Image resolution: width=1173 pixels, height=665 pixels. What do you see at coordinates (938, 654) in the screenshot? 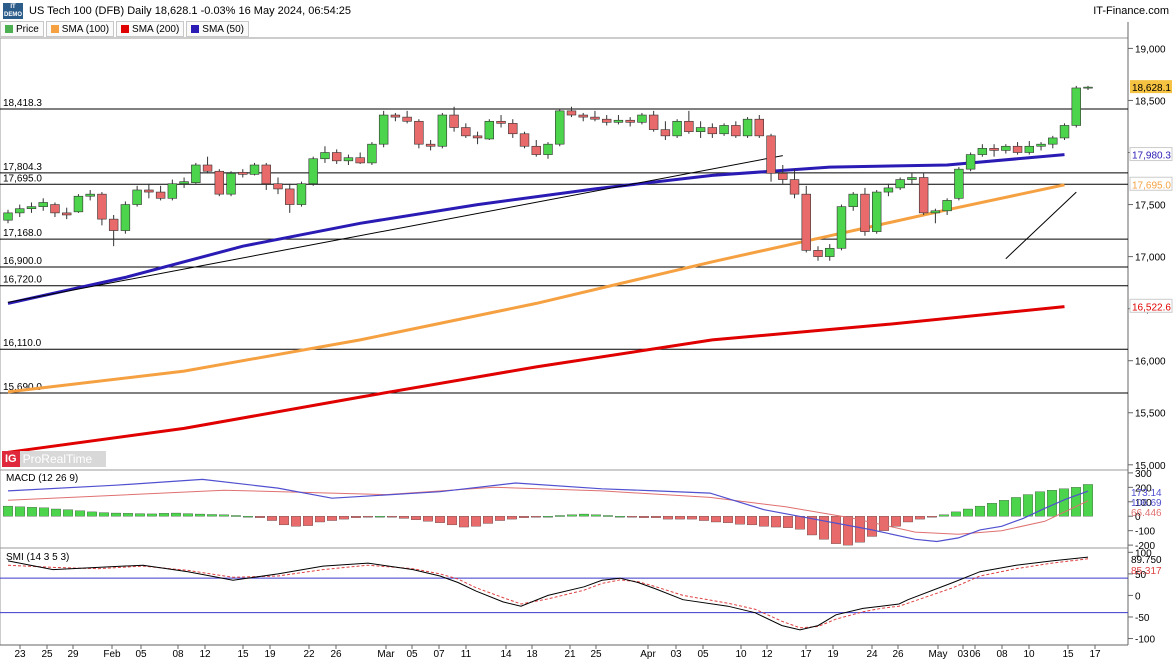
I see `x-tick-label: May` at bounding box center [938, 654].